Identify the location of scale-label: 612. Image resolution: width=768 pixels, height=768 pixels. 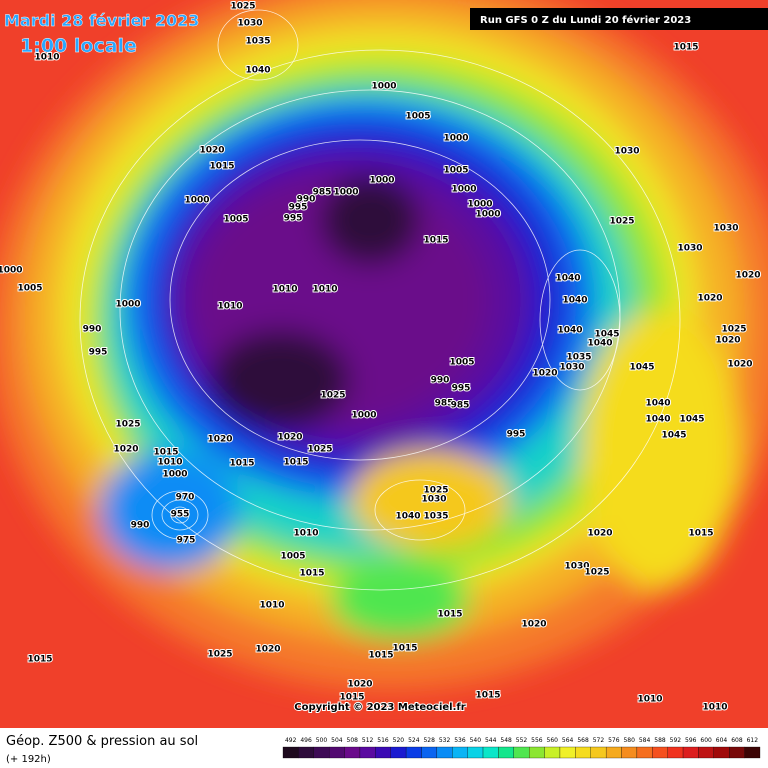
(753, 740).